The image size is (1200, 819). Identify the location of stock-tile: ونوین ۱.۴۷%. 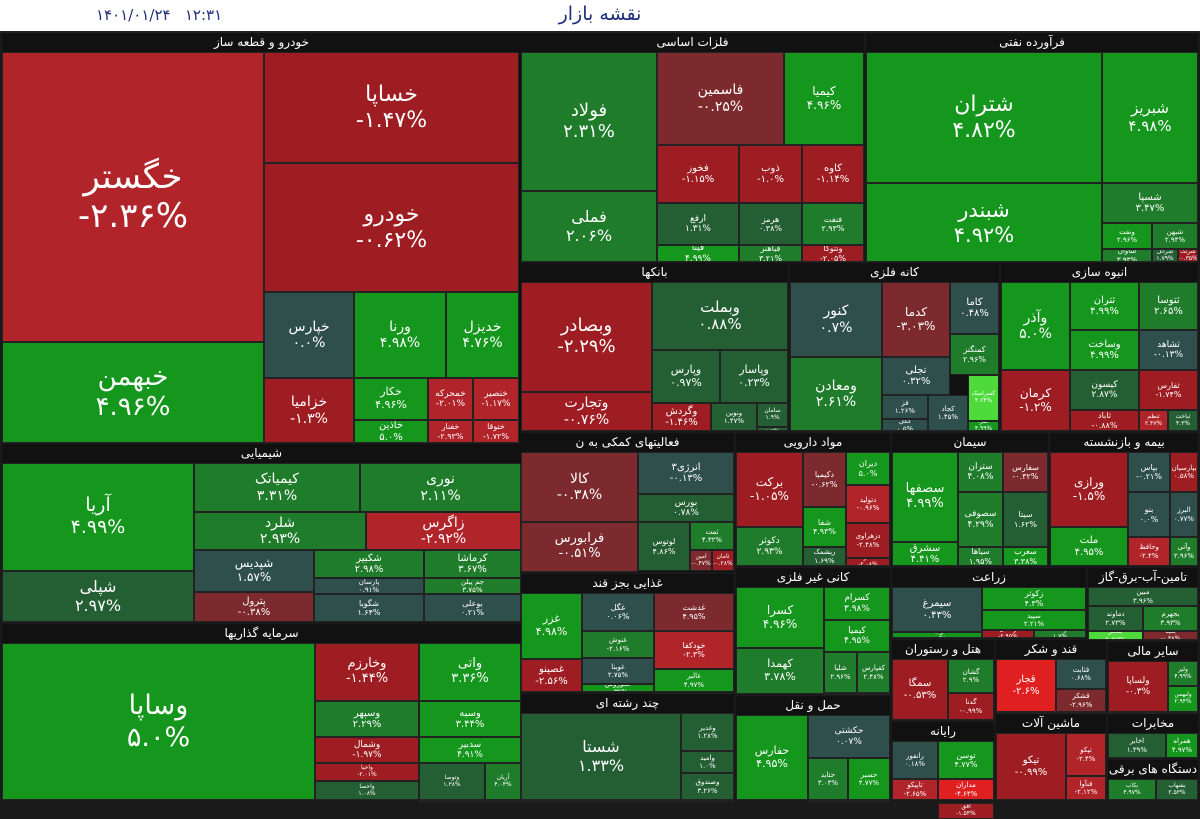
(734, 417).